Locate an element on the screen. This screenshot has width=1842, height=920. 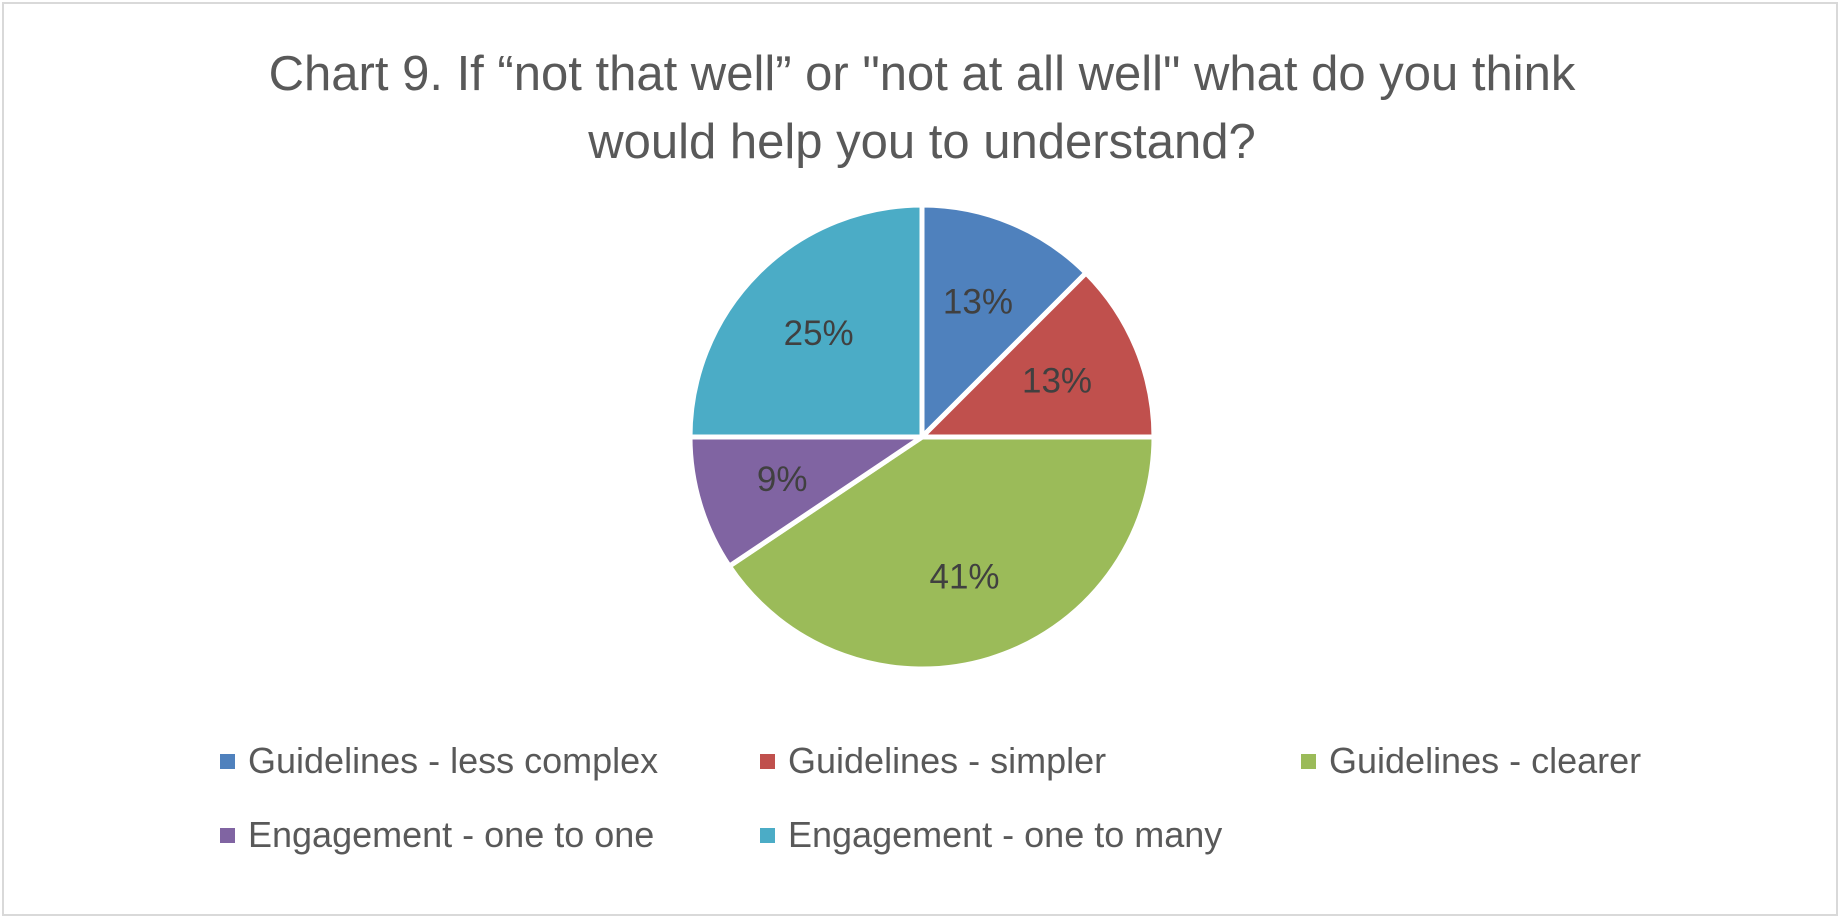
data-label-0: 13% is located at coordinates (978, 301).